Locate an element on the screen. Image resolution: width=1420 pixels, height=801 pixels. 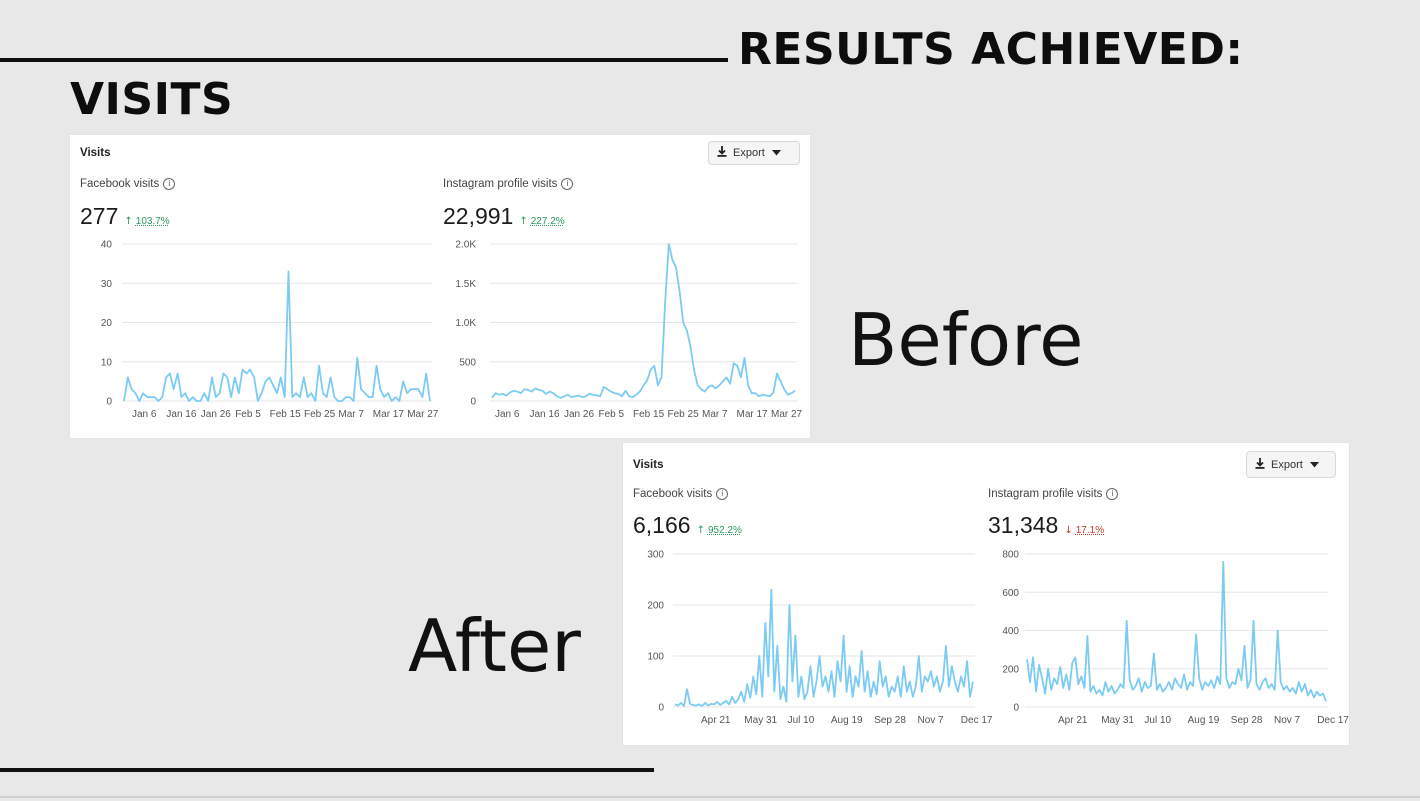
instagram-visits-delta: ↓ 17.1% is located at coordinates (1084, 530).